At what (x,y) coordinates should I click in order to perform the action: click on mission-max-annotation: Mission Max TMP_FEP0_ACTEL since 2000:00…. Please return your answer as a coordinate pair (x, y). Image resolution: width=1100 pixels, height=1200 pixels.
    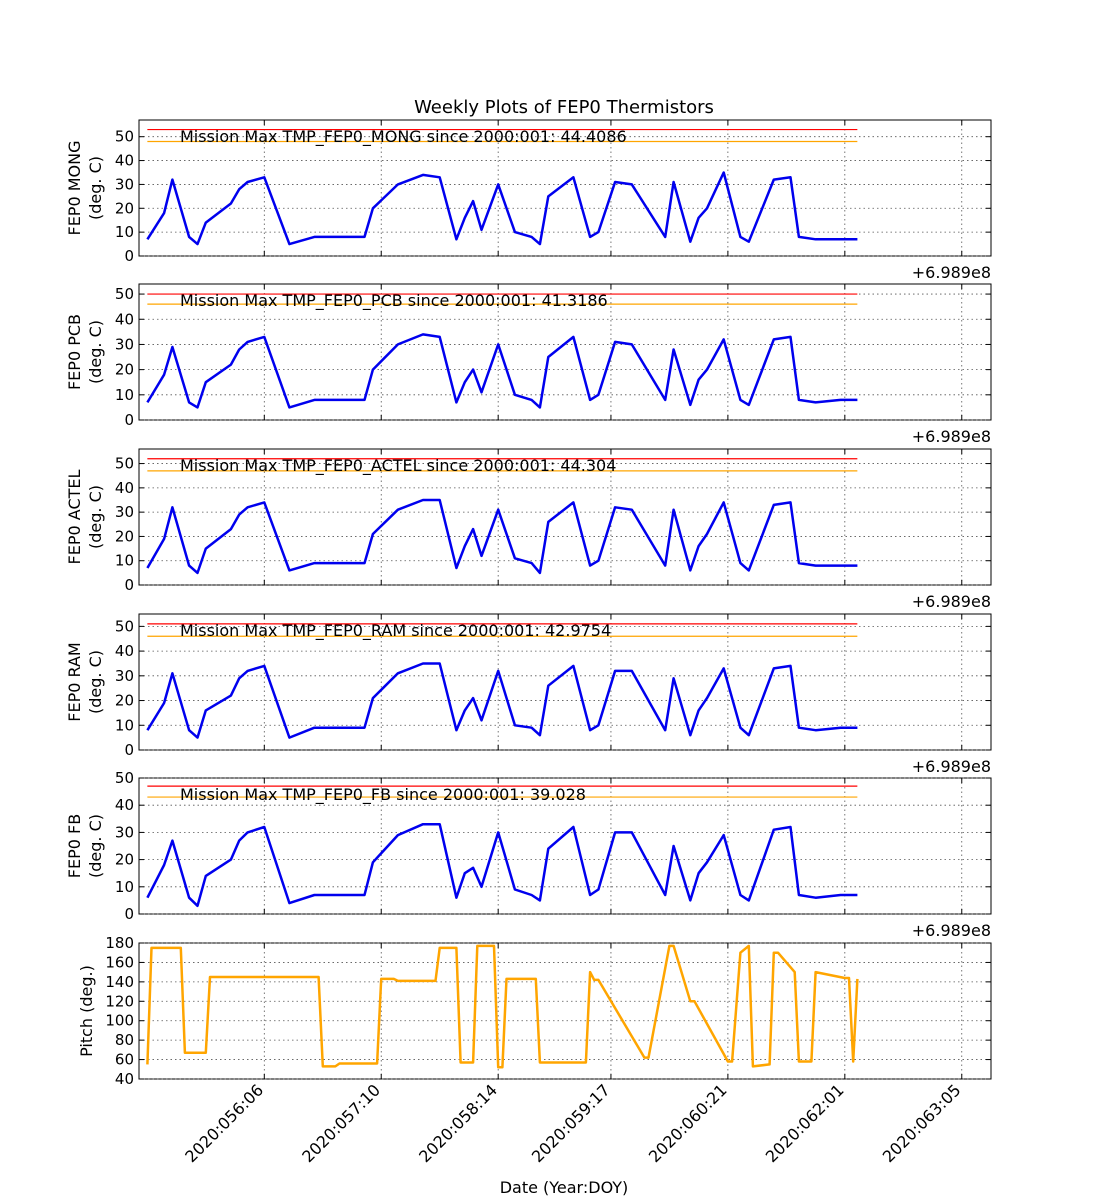
    Looking at the image, I should click on (398, 466).